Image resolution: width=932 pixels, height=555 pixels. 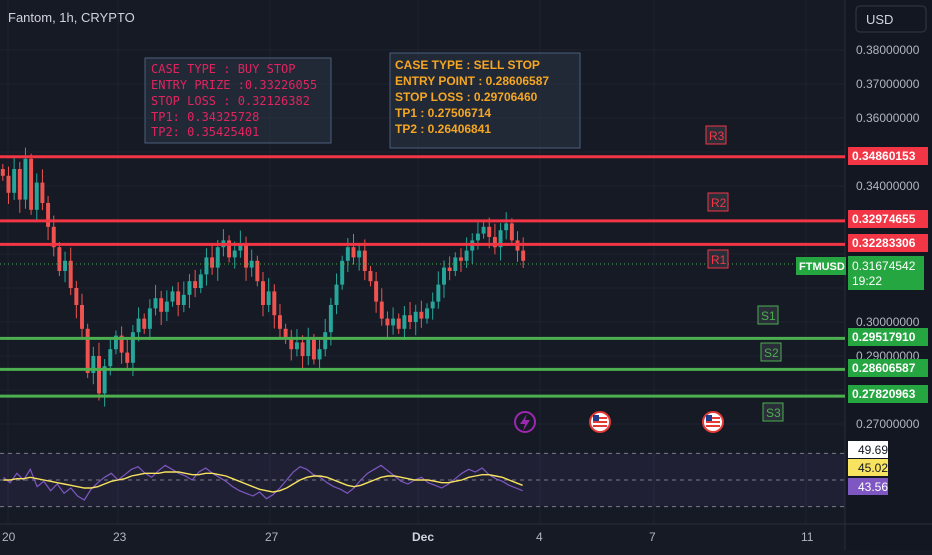 What do you see at coordinates (718, 259) in the screenshot?
I see `r1-label-box` at bounding box center [718, 259].